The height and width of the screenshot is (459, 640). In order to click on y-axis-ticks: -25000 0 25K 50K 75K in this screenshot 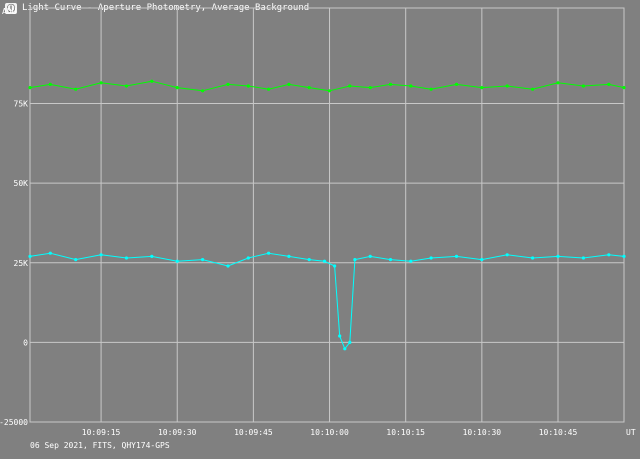, I will do `click(14, 263)`.